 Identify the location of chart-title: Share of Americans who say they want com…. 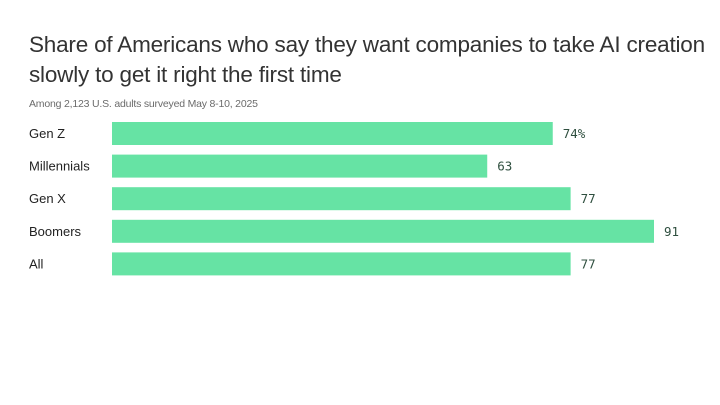
(367, 59).